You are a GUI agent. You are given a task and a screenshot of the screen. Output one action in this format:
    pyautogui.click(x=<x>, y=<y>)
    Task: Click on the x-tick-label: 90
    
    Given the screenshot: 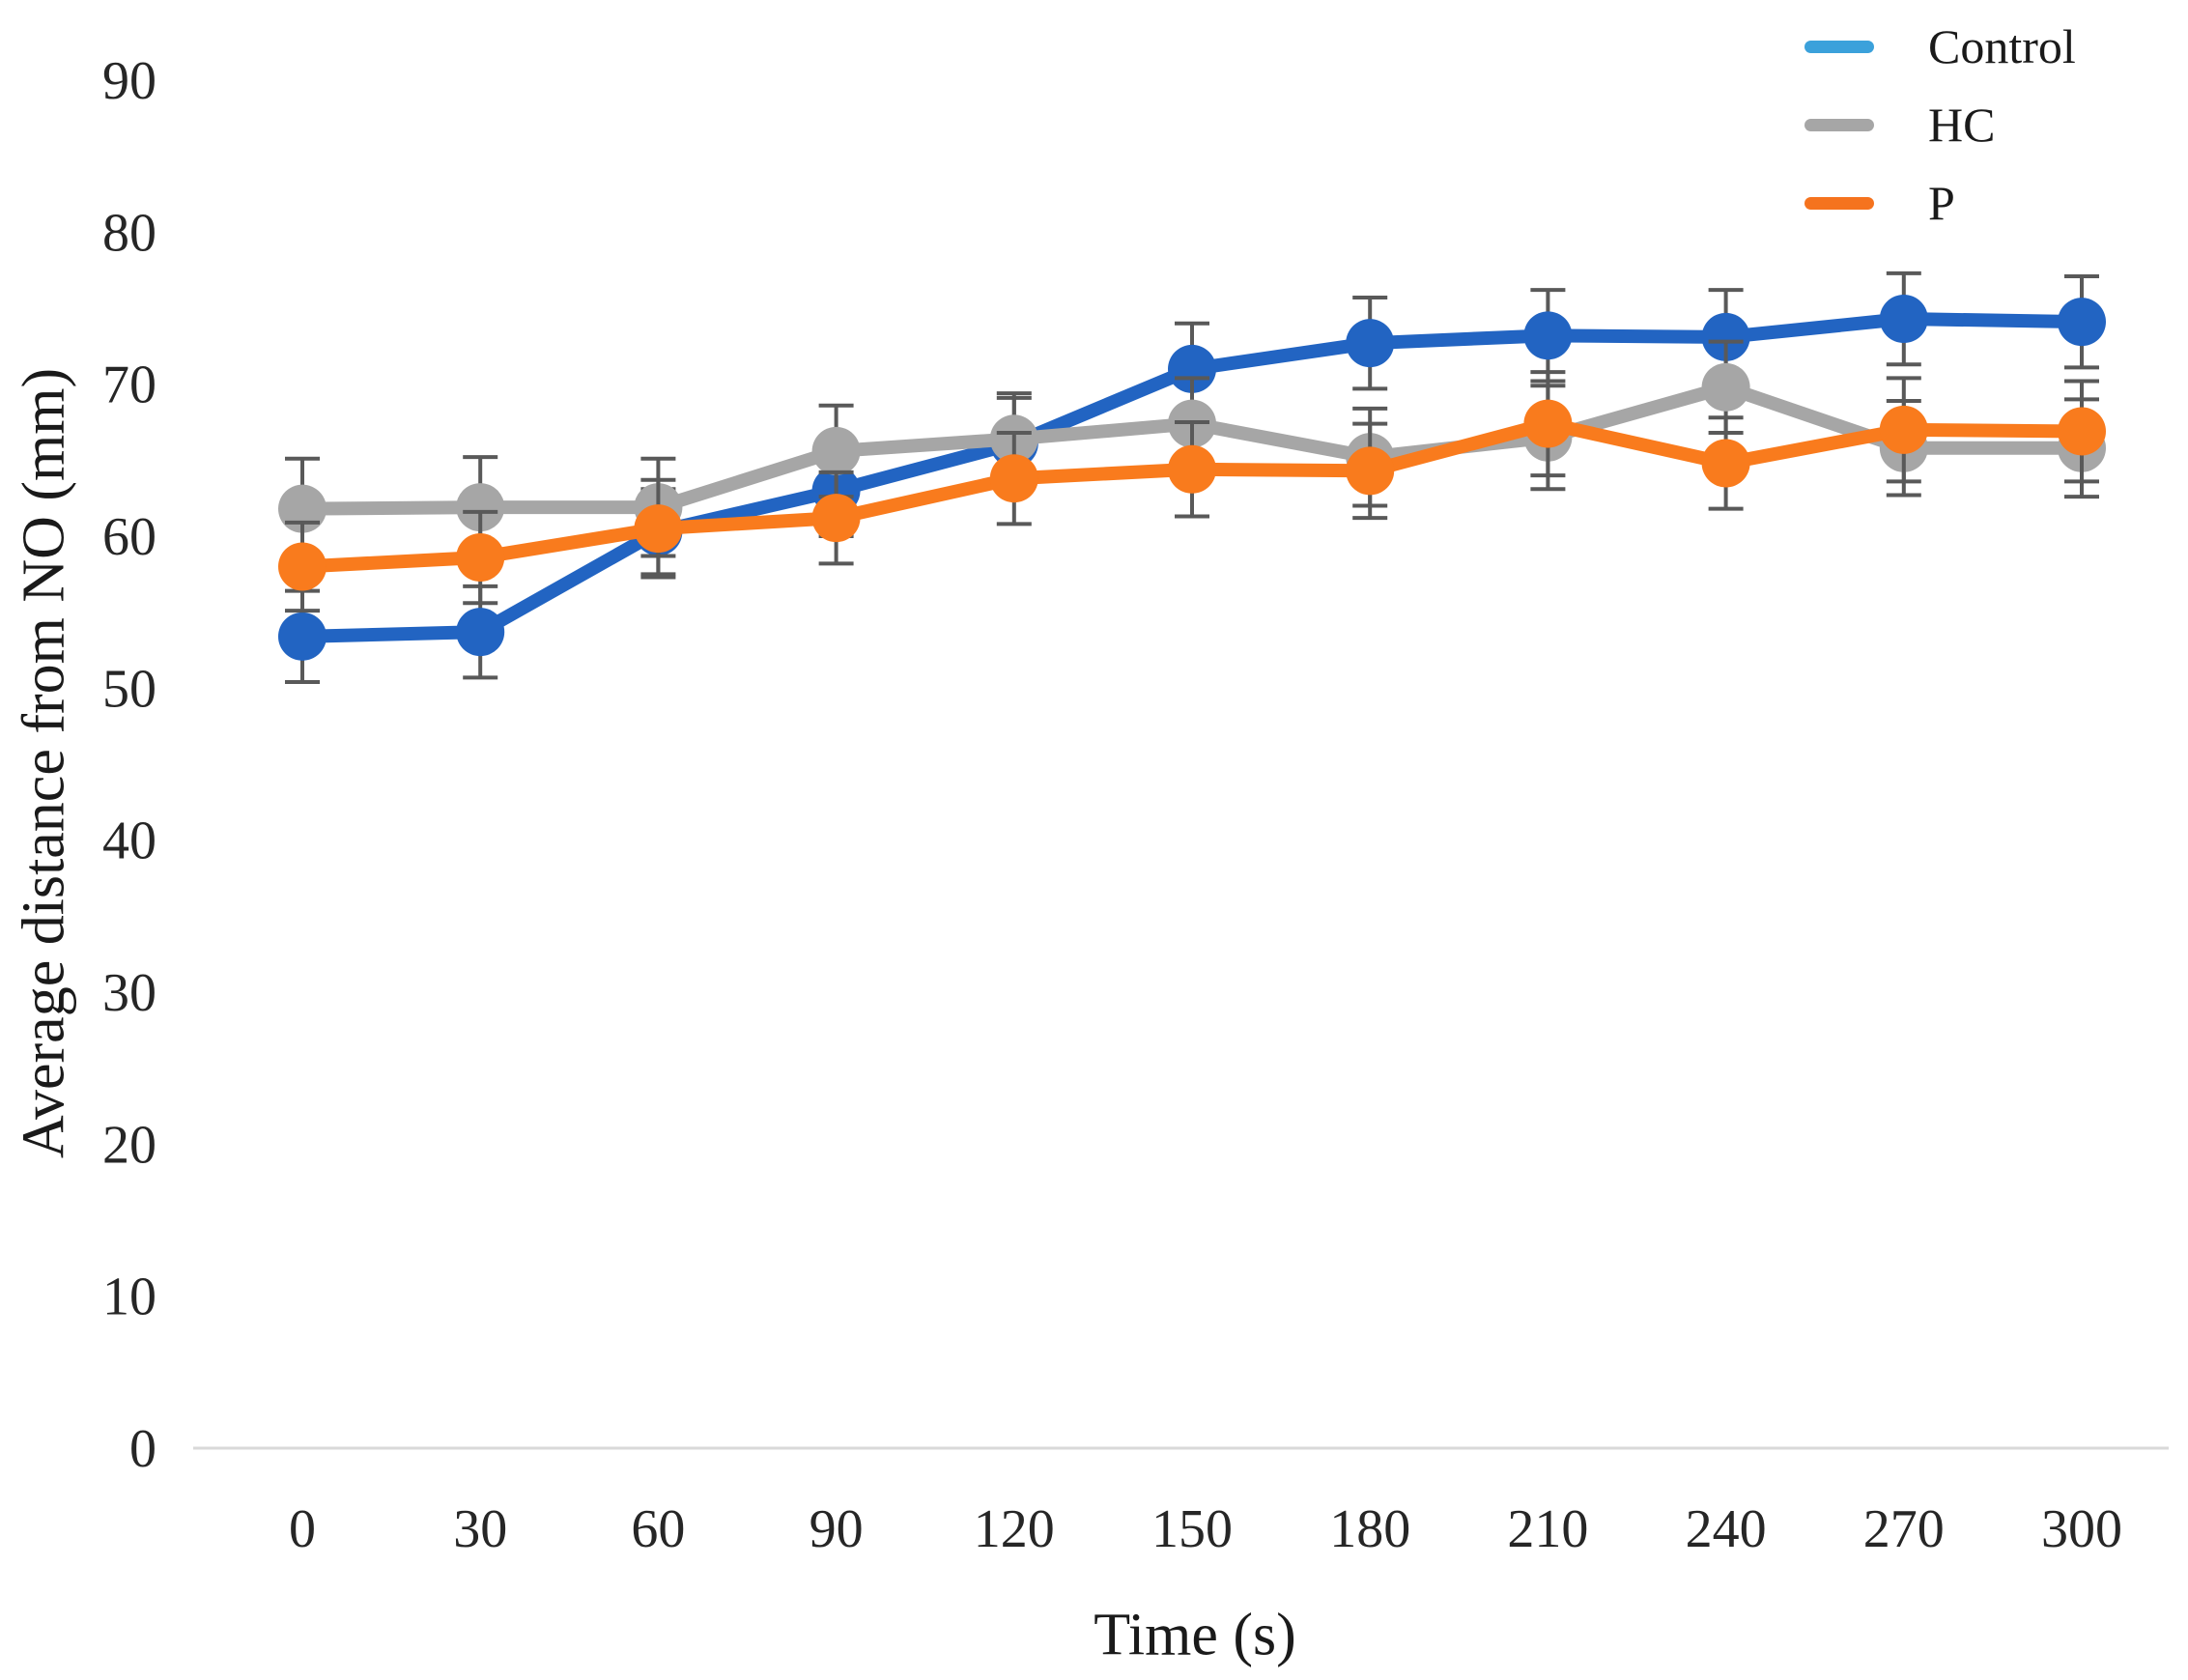 What is the action you would take?
    pyautogui.click(x=837, y=1529)
    